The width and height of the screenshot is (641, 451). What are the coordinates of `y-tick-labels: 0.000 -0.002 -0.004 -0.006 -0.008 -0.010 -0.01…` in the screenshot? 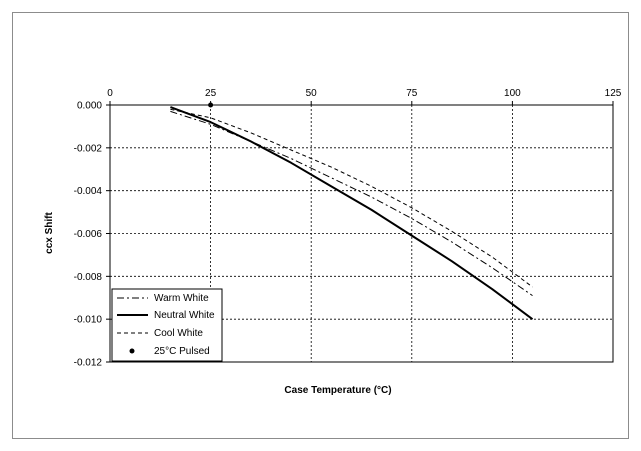 It's located at (92, 235).